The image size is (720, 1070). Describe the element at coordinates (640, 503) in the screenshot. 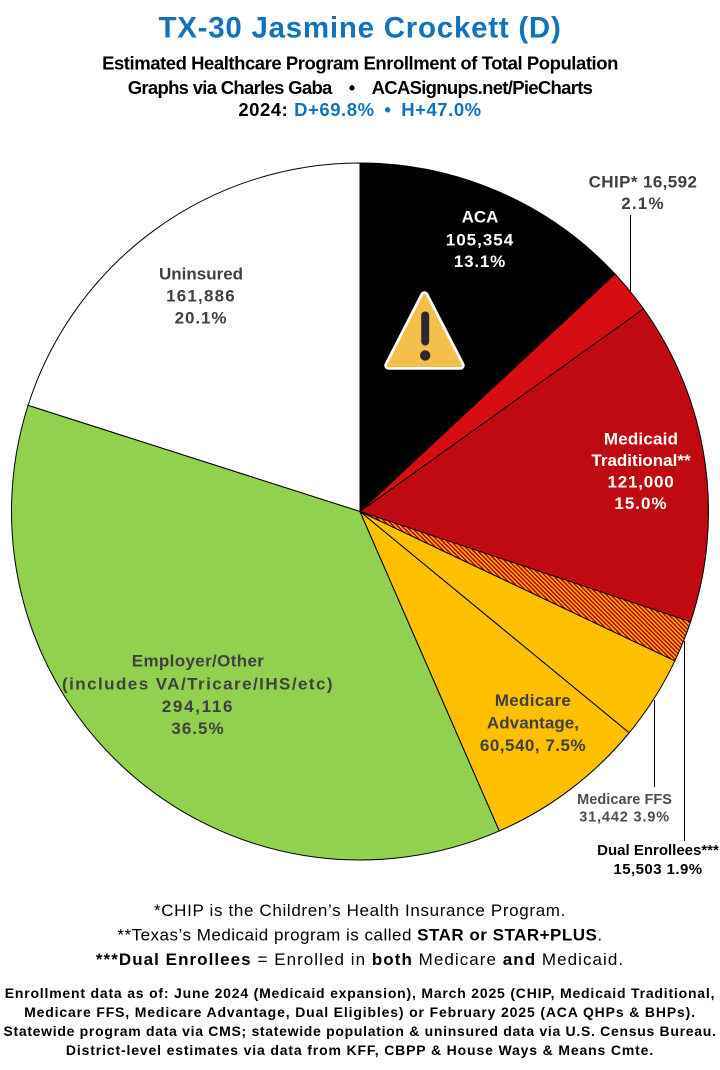

I see `svg-text: 15.0%` at that location.